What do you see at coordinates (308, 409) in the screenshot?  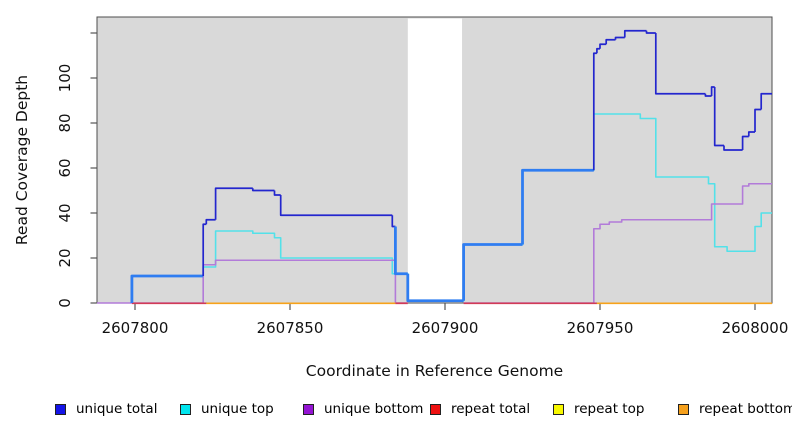 I see `legend-swatch-unique-bottom` at bounding box center [308, 409].